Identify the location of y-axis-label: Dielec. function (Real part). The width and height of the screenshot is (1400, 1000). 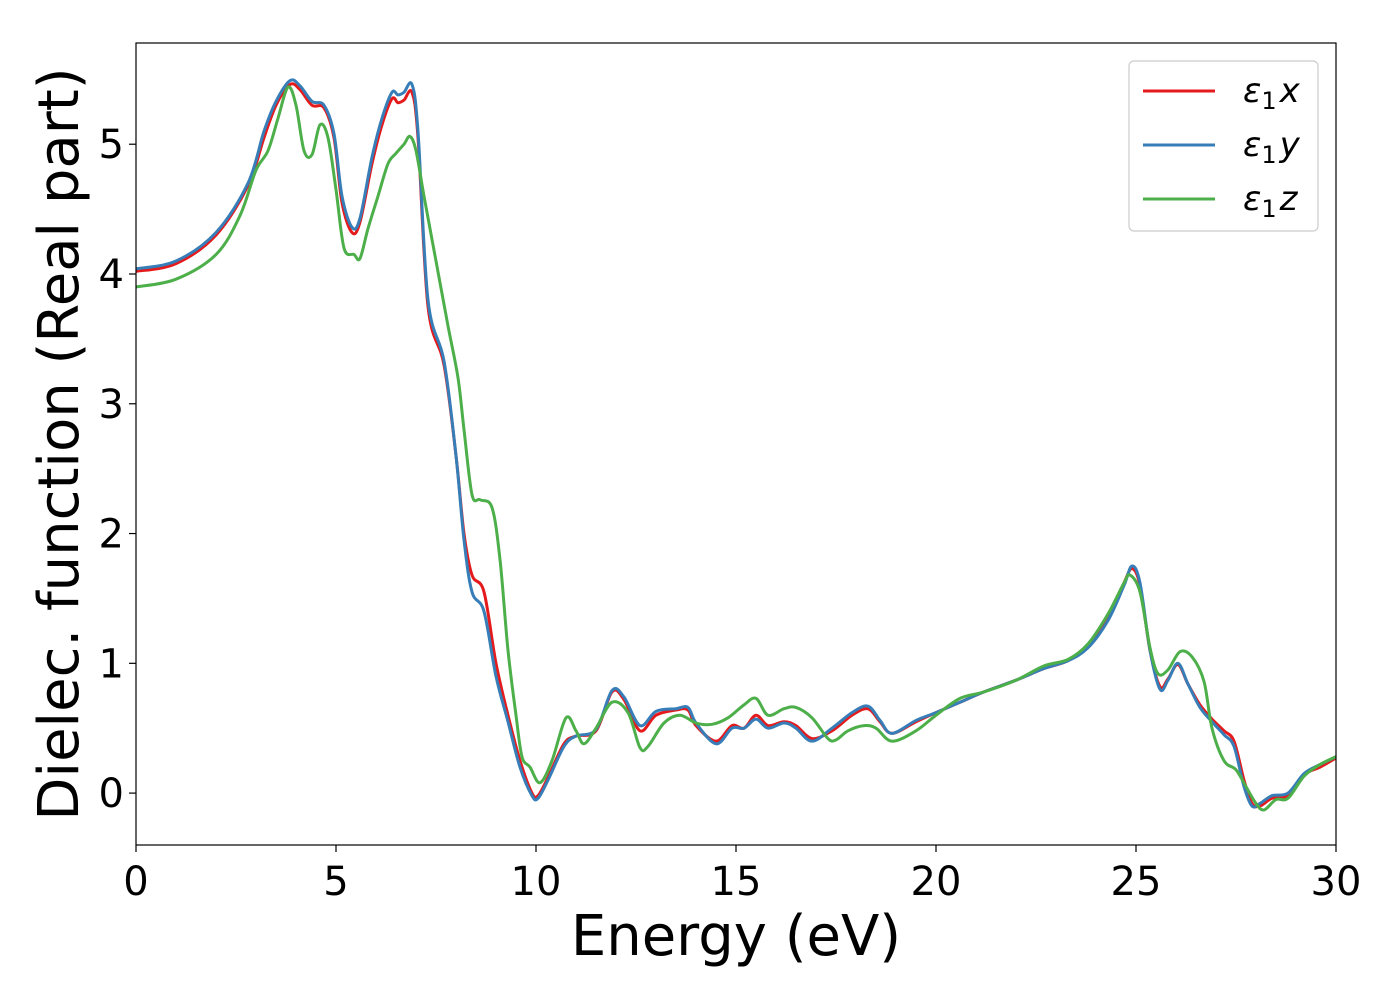
(59, 443).